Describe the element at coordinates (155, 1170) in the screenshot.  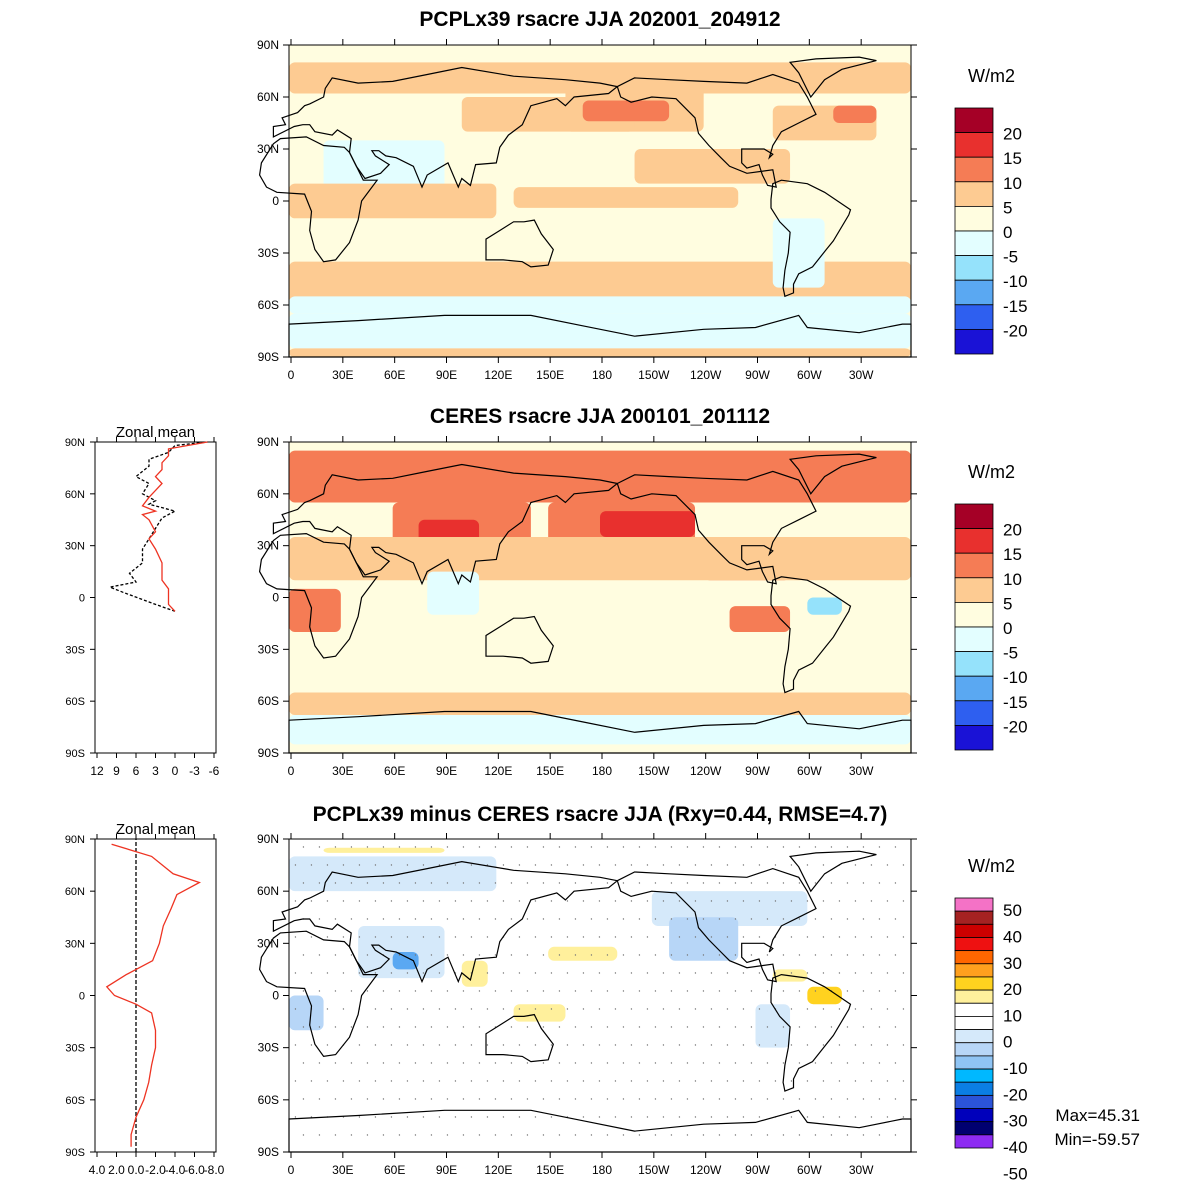
I see `x-tick-label: -2.0` at that location.